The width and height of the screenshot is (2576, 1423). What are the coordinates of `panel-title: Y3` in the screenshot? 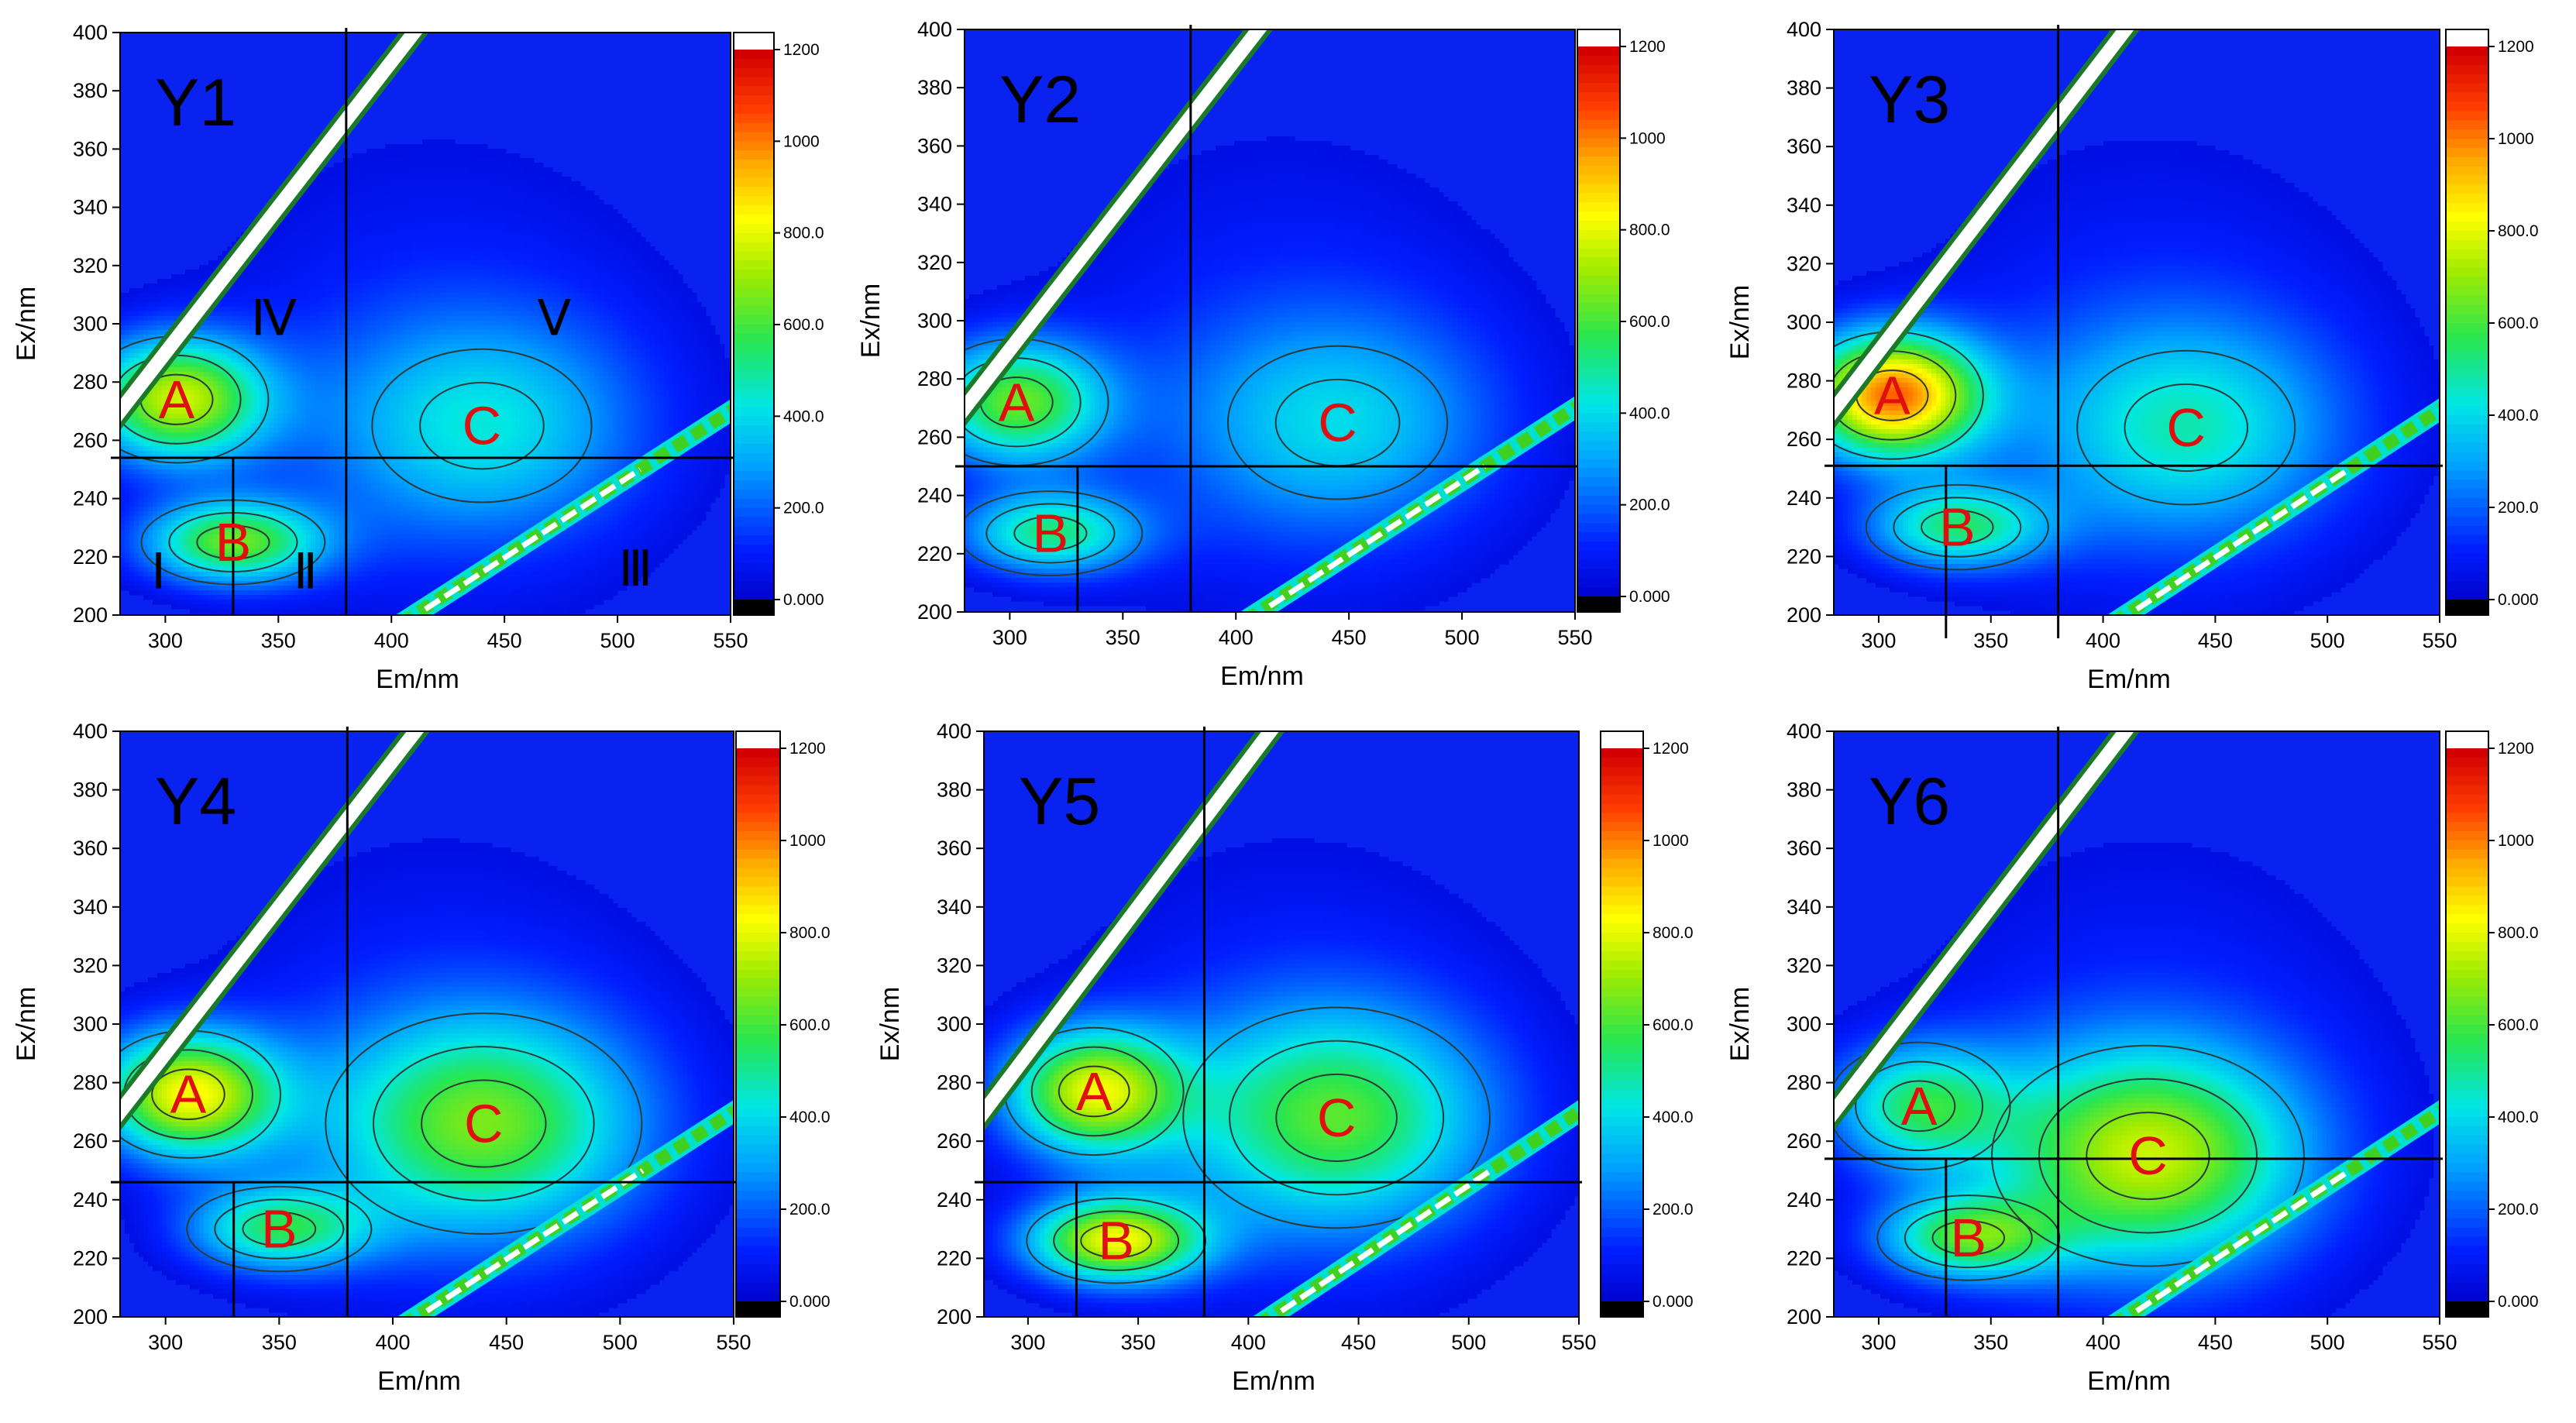 It's located at (1909, 100).